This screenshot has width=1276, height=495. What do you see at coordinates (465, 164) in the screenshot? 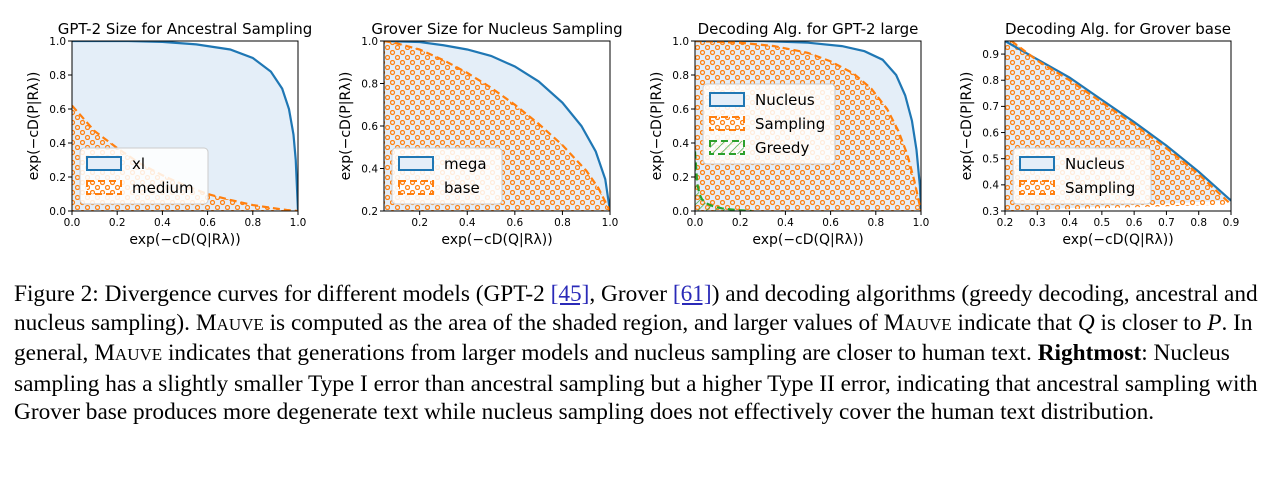
I see `legend-label-mega: mega` at bounding box center [465, 164].